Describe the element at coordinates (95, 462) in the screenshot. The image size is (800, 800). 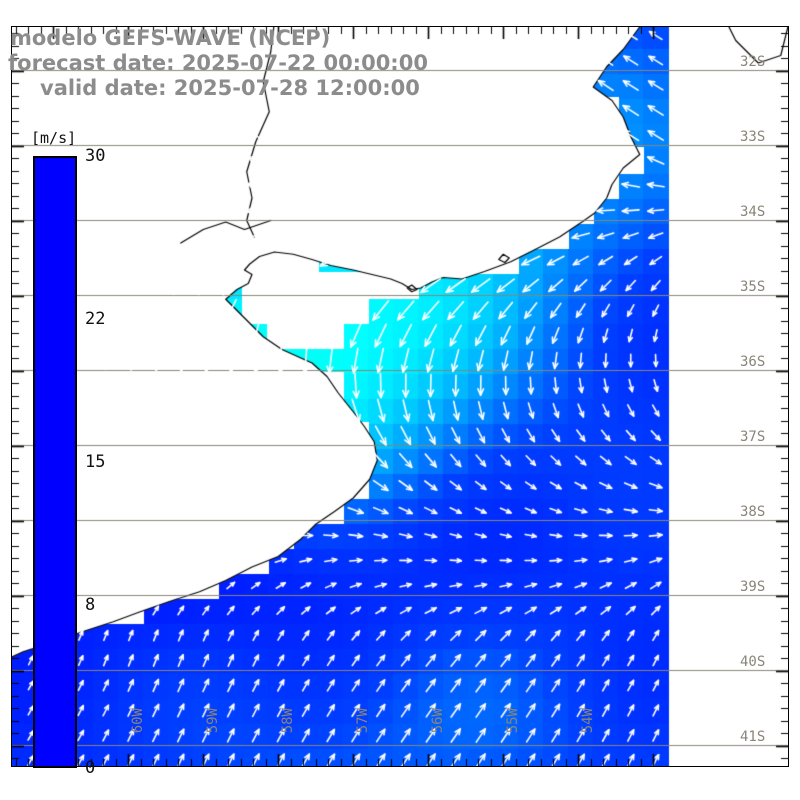
I see `colorbar-tick-15: 15` at that location.